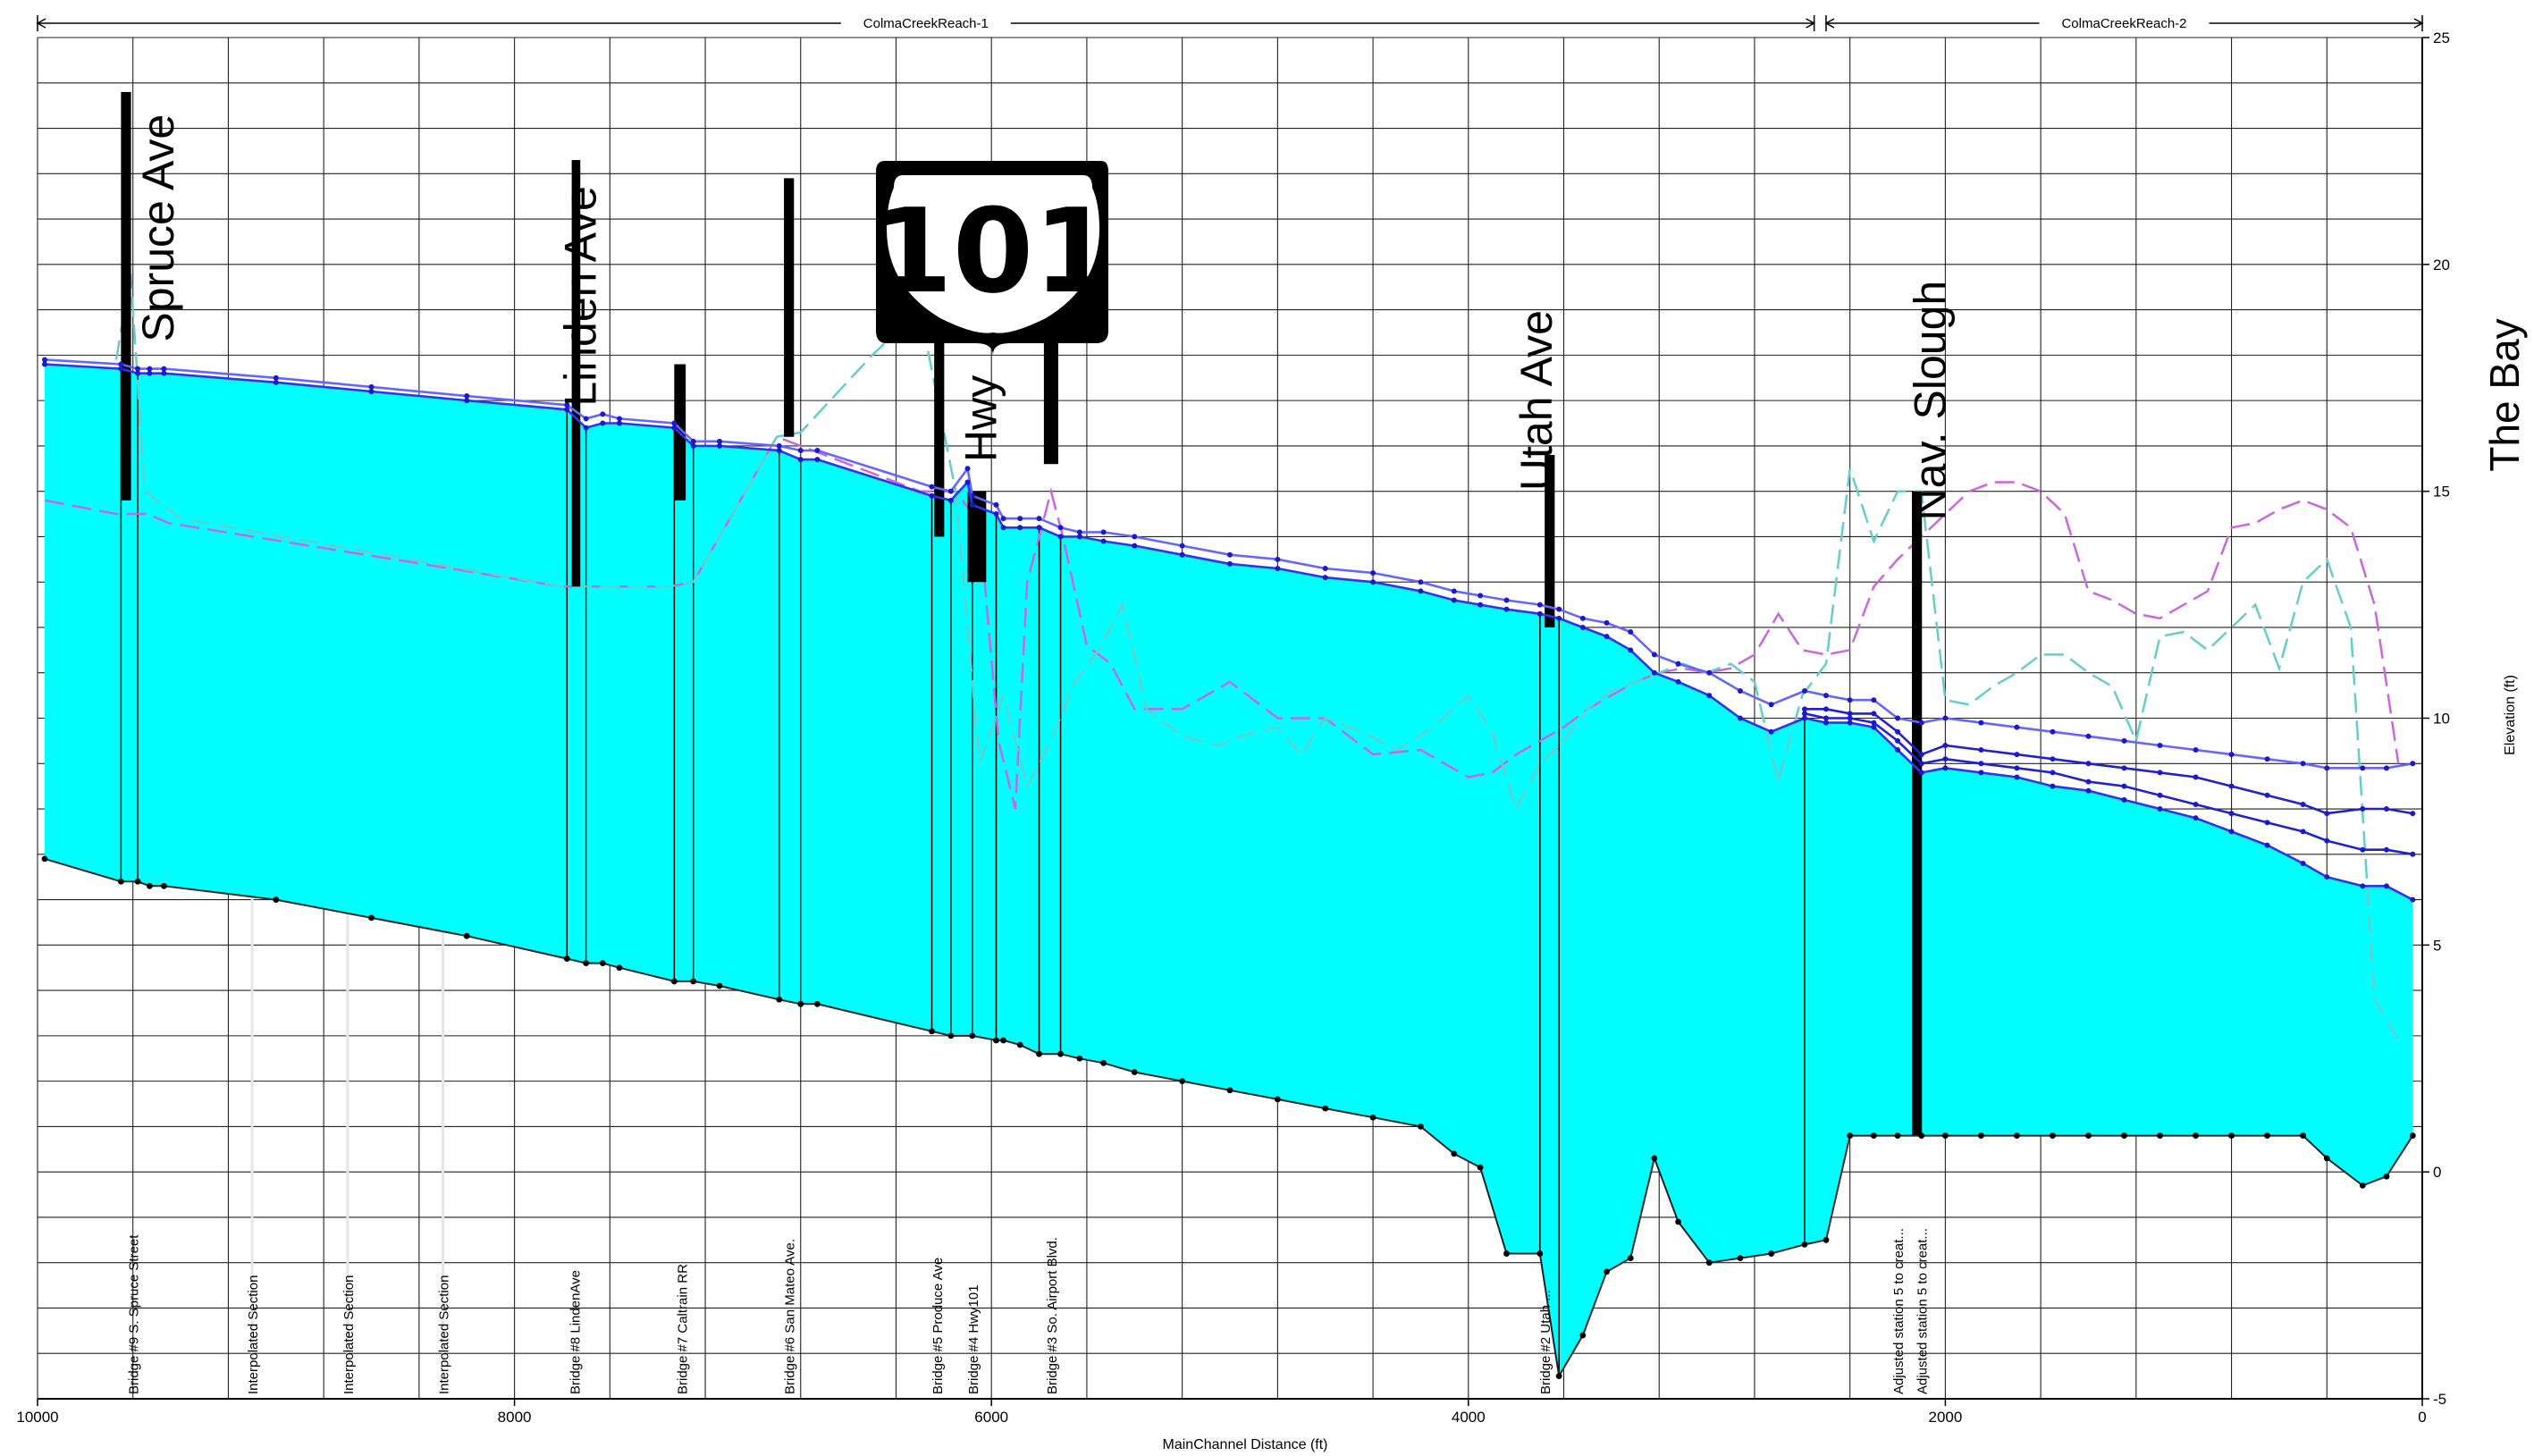 The width and height of the screenshot is (2534, 1456). What do you see at coordinates (2504, 395) in the screenshot?
I see `side-label: The Bay` at bounding box center [2504, 395].